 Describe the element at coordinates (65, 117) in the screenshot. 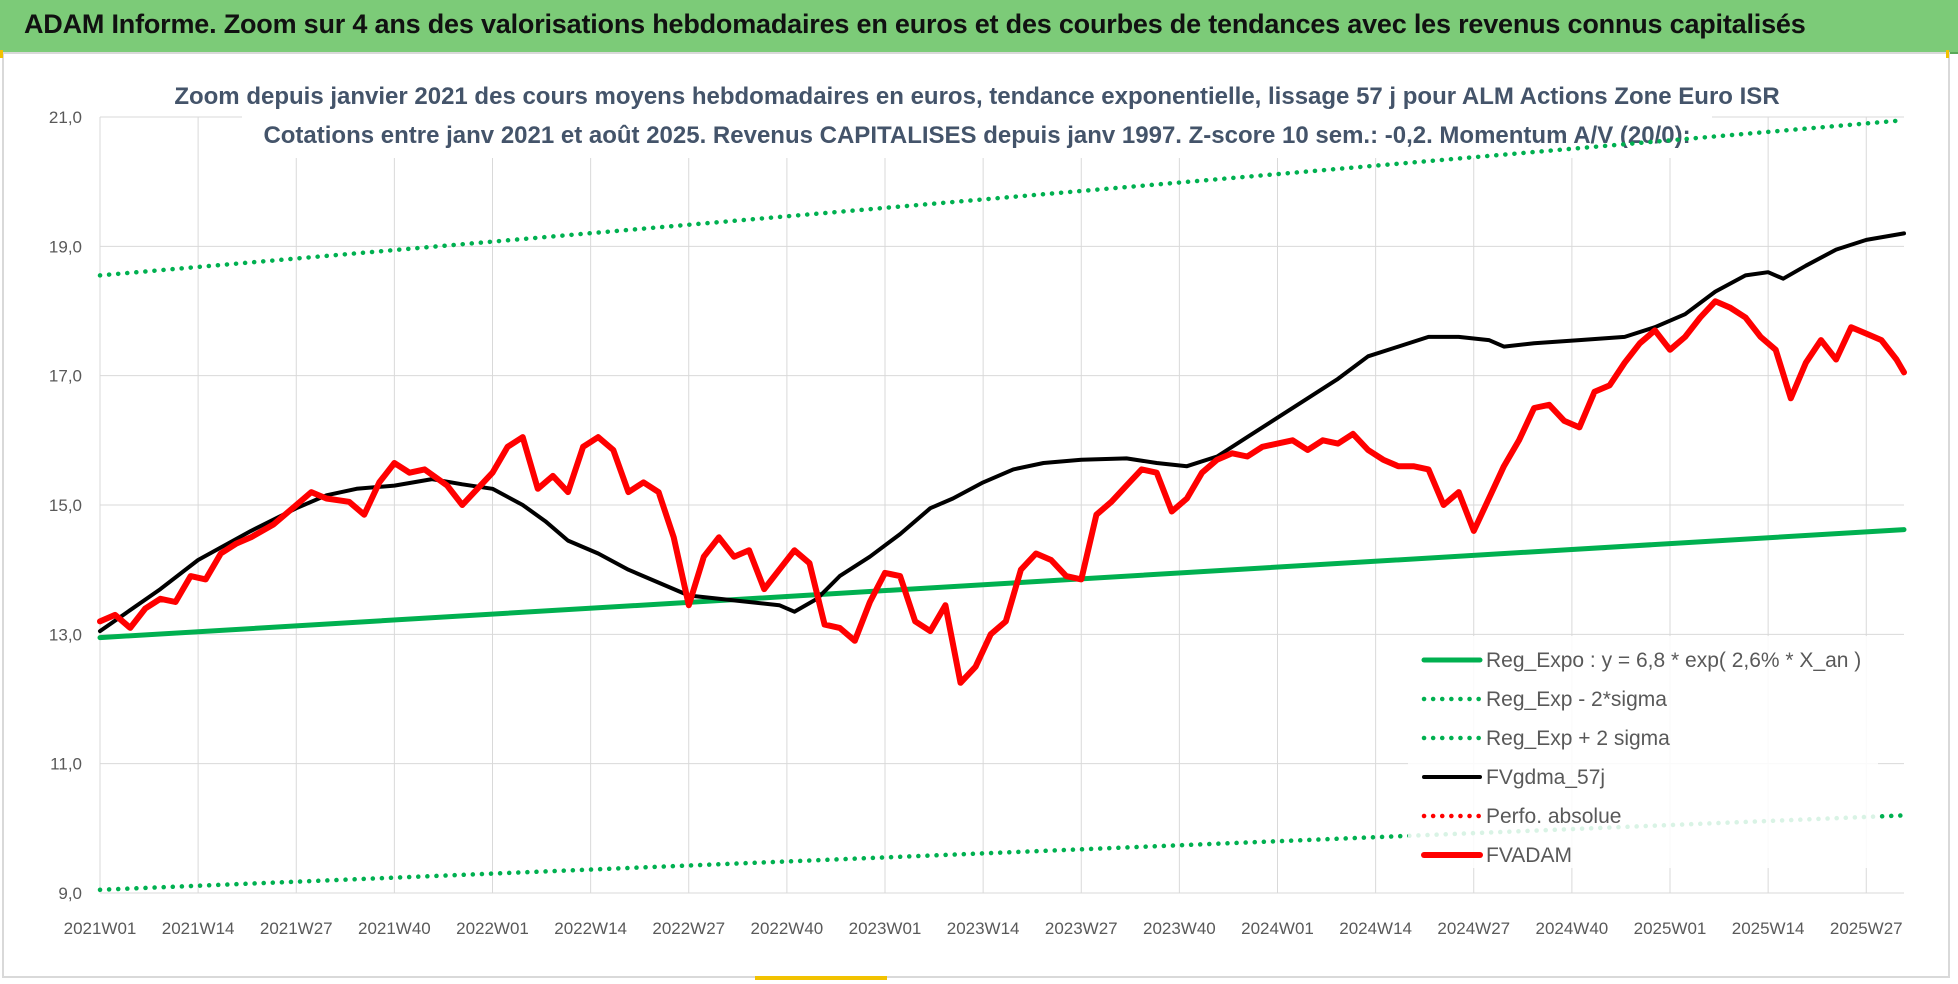

I see `y-tick-label: 21,0` at that location.